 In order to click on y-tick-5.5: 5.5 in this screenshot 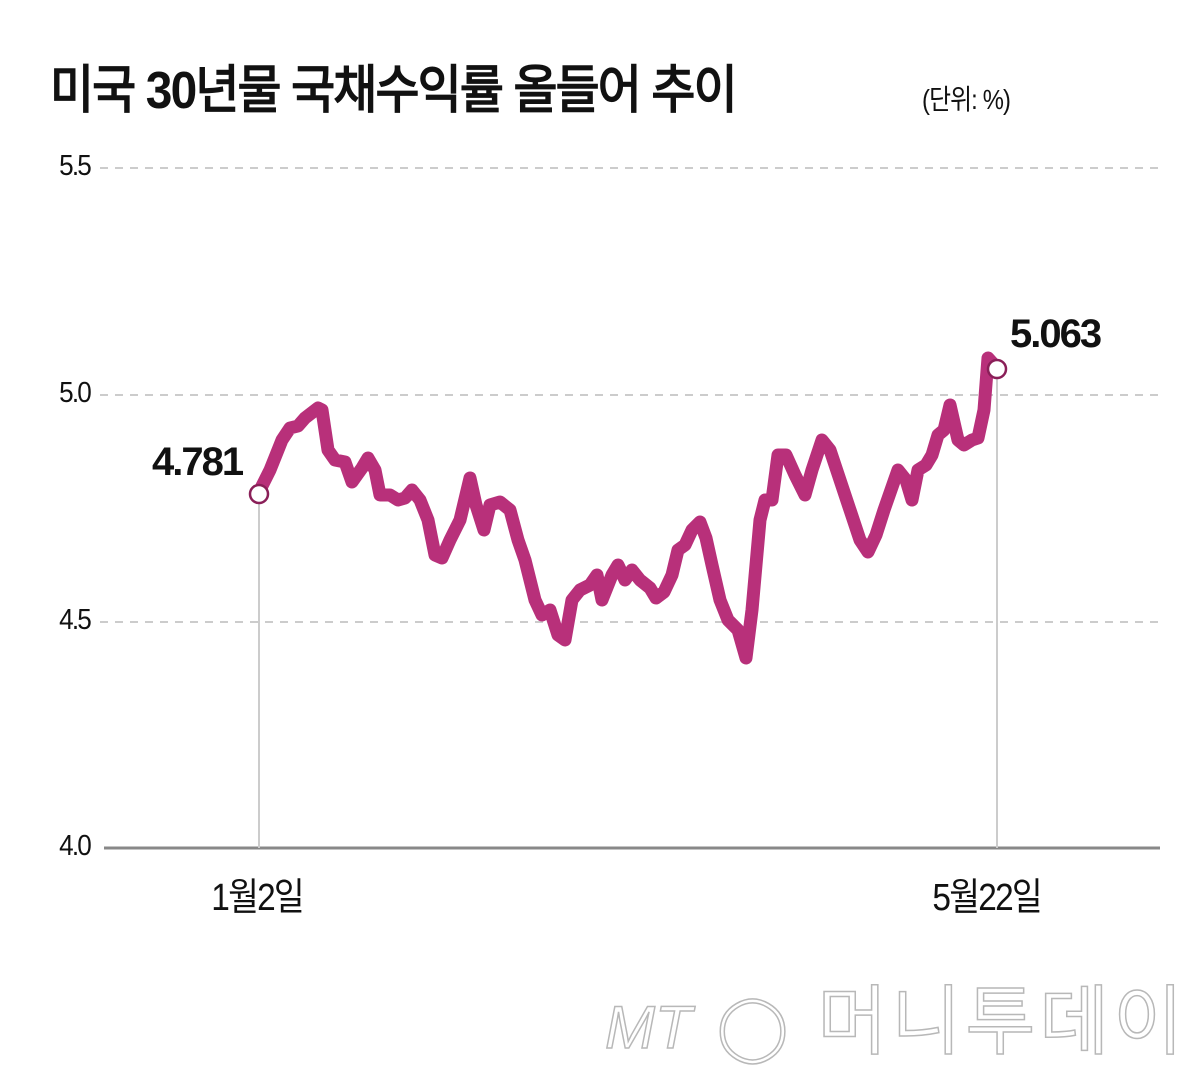, I will do `click(75, 166)`.